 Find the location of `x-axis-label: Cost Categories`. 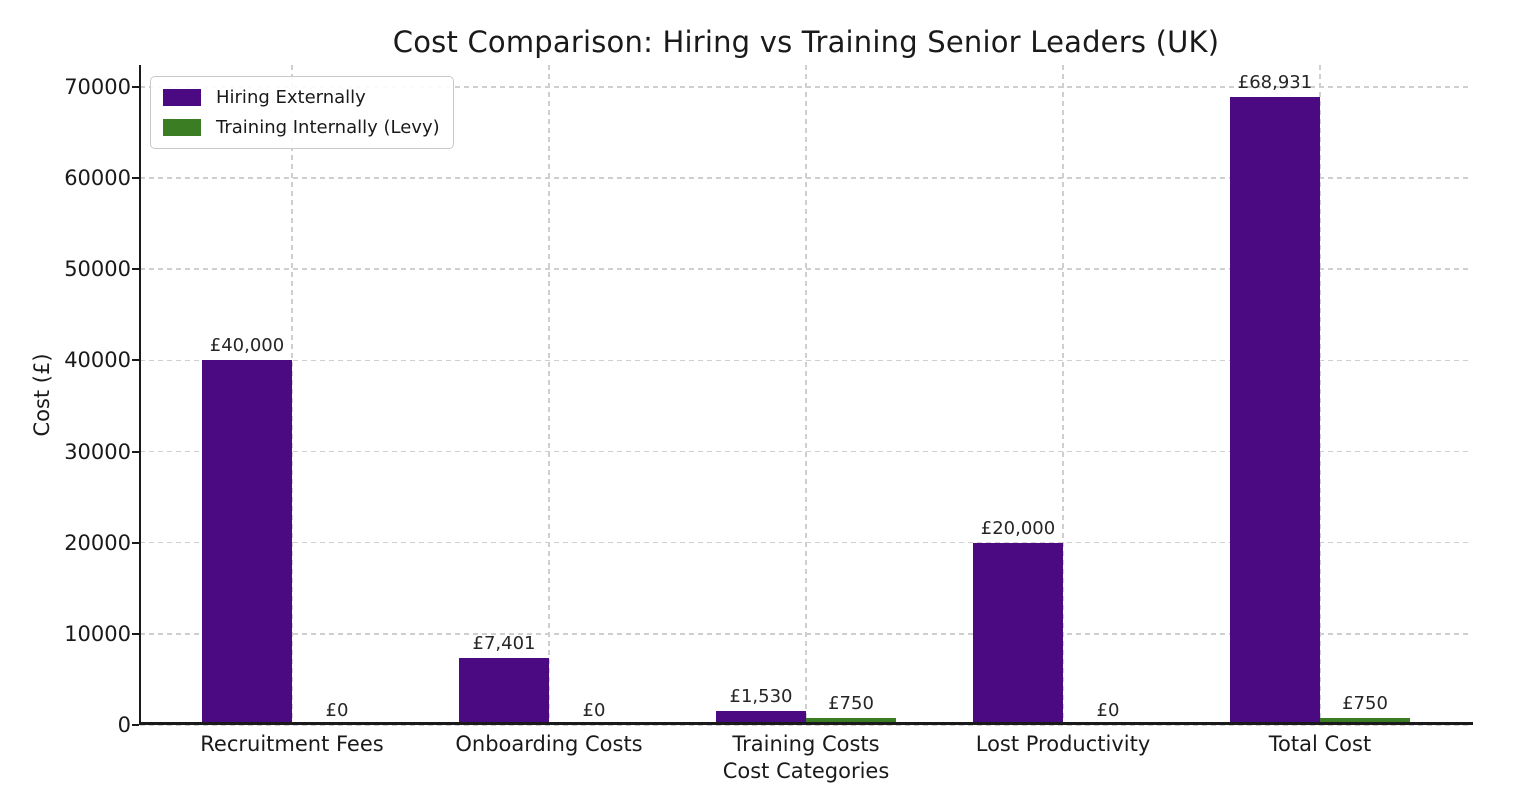

x-axis-label: Cost Categories is located at coordinates (806, 771).